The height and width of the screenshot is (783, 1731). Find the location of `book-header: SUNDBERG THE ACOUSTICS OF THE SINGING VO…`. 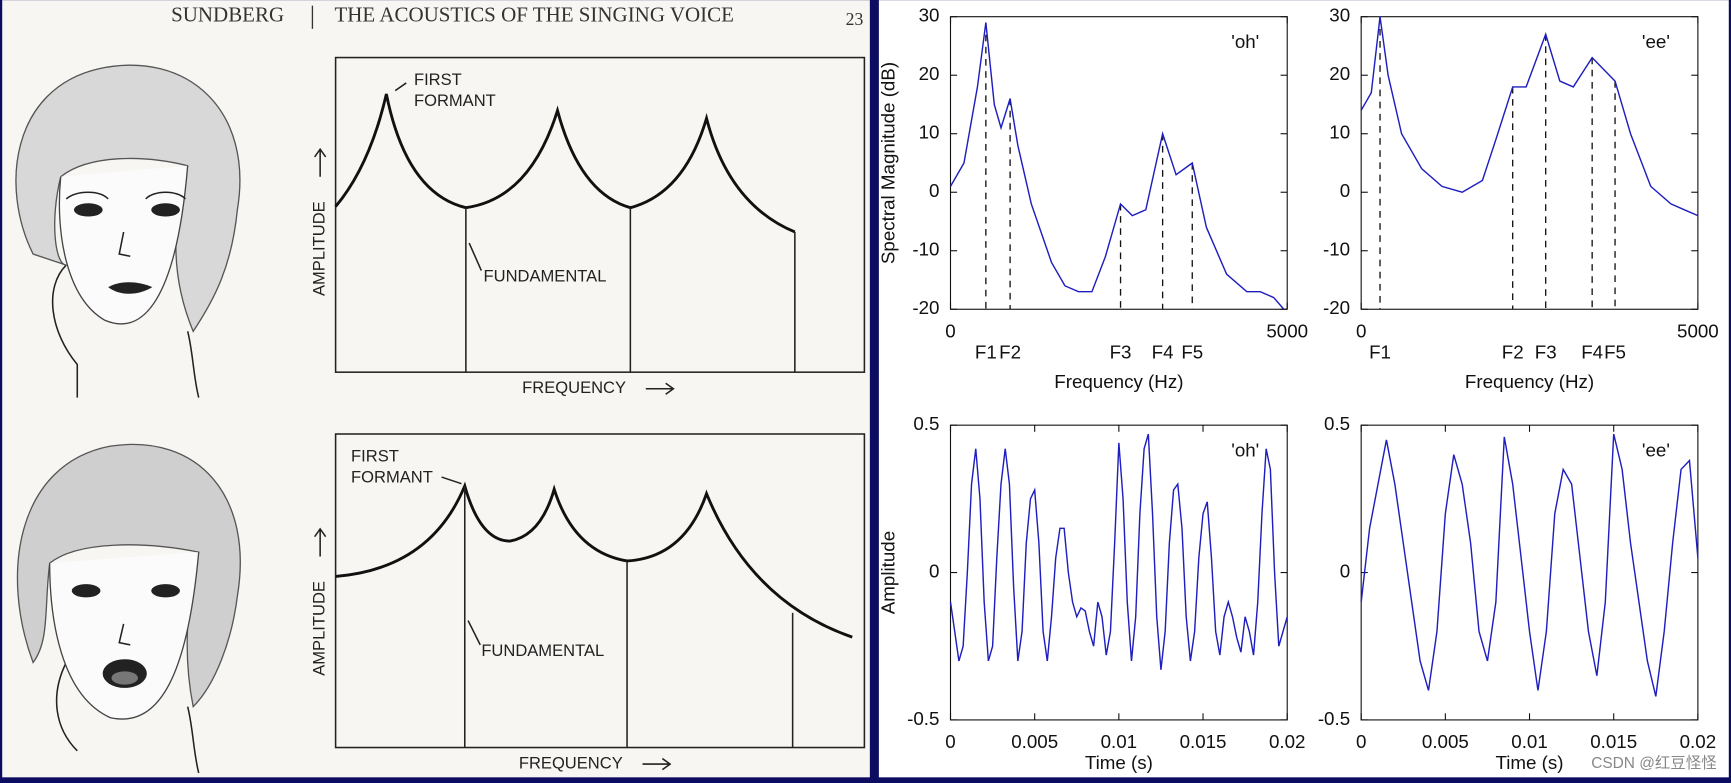

book-header: SUNDBERG THE ACOUSTICS OF THE SINGING VO… is located at coordinates (517, 16).